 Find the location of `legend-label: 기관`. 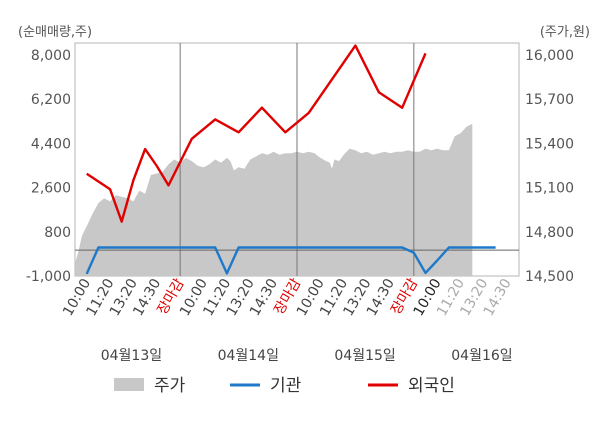

legend-label: 기관 is located at coordinates (285, 386).